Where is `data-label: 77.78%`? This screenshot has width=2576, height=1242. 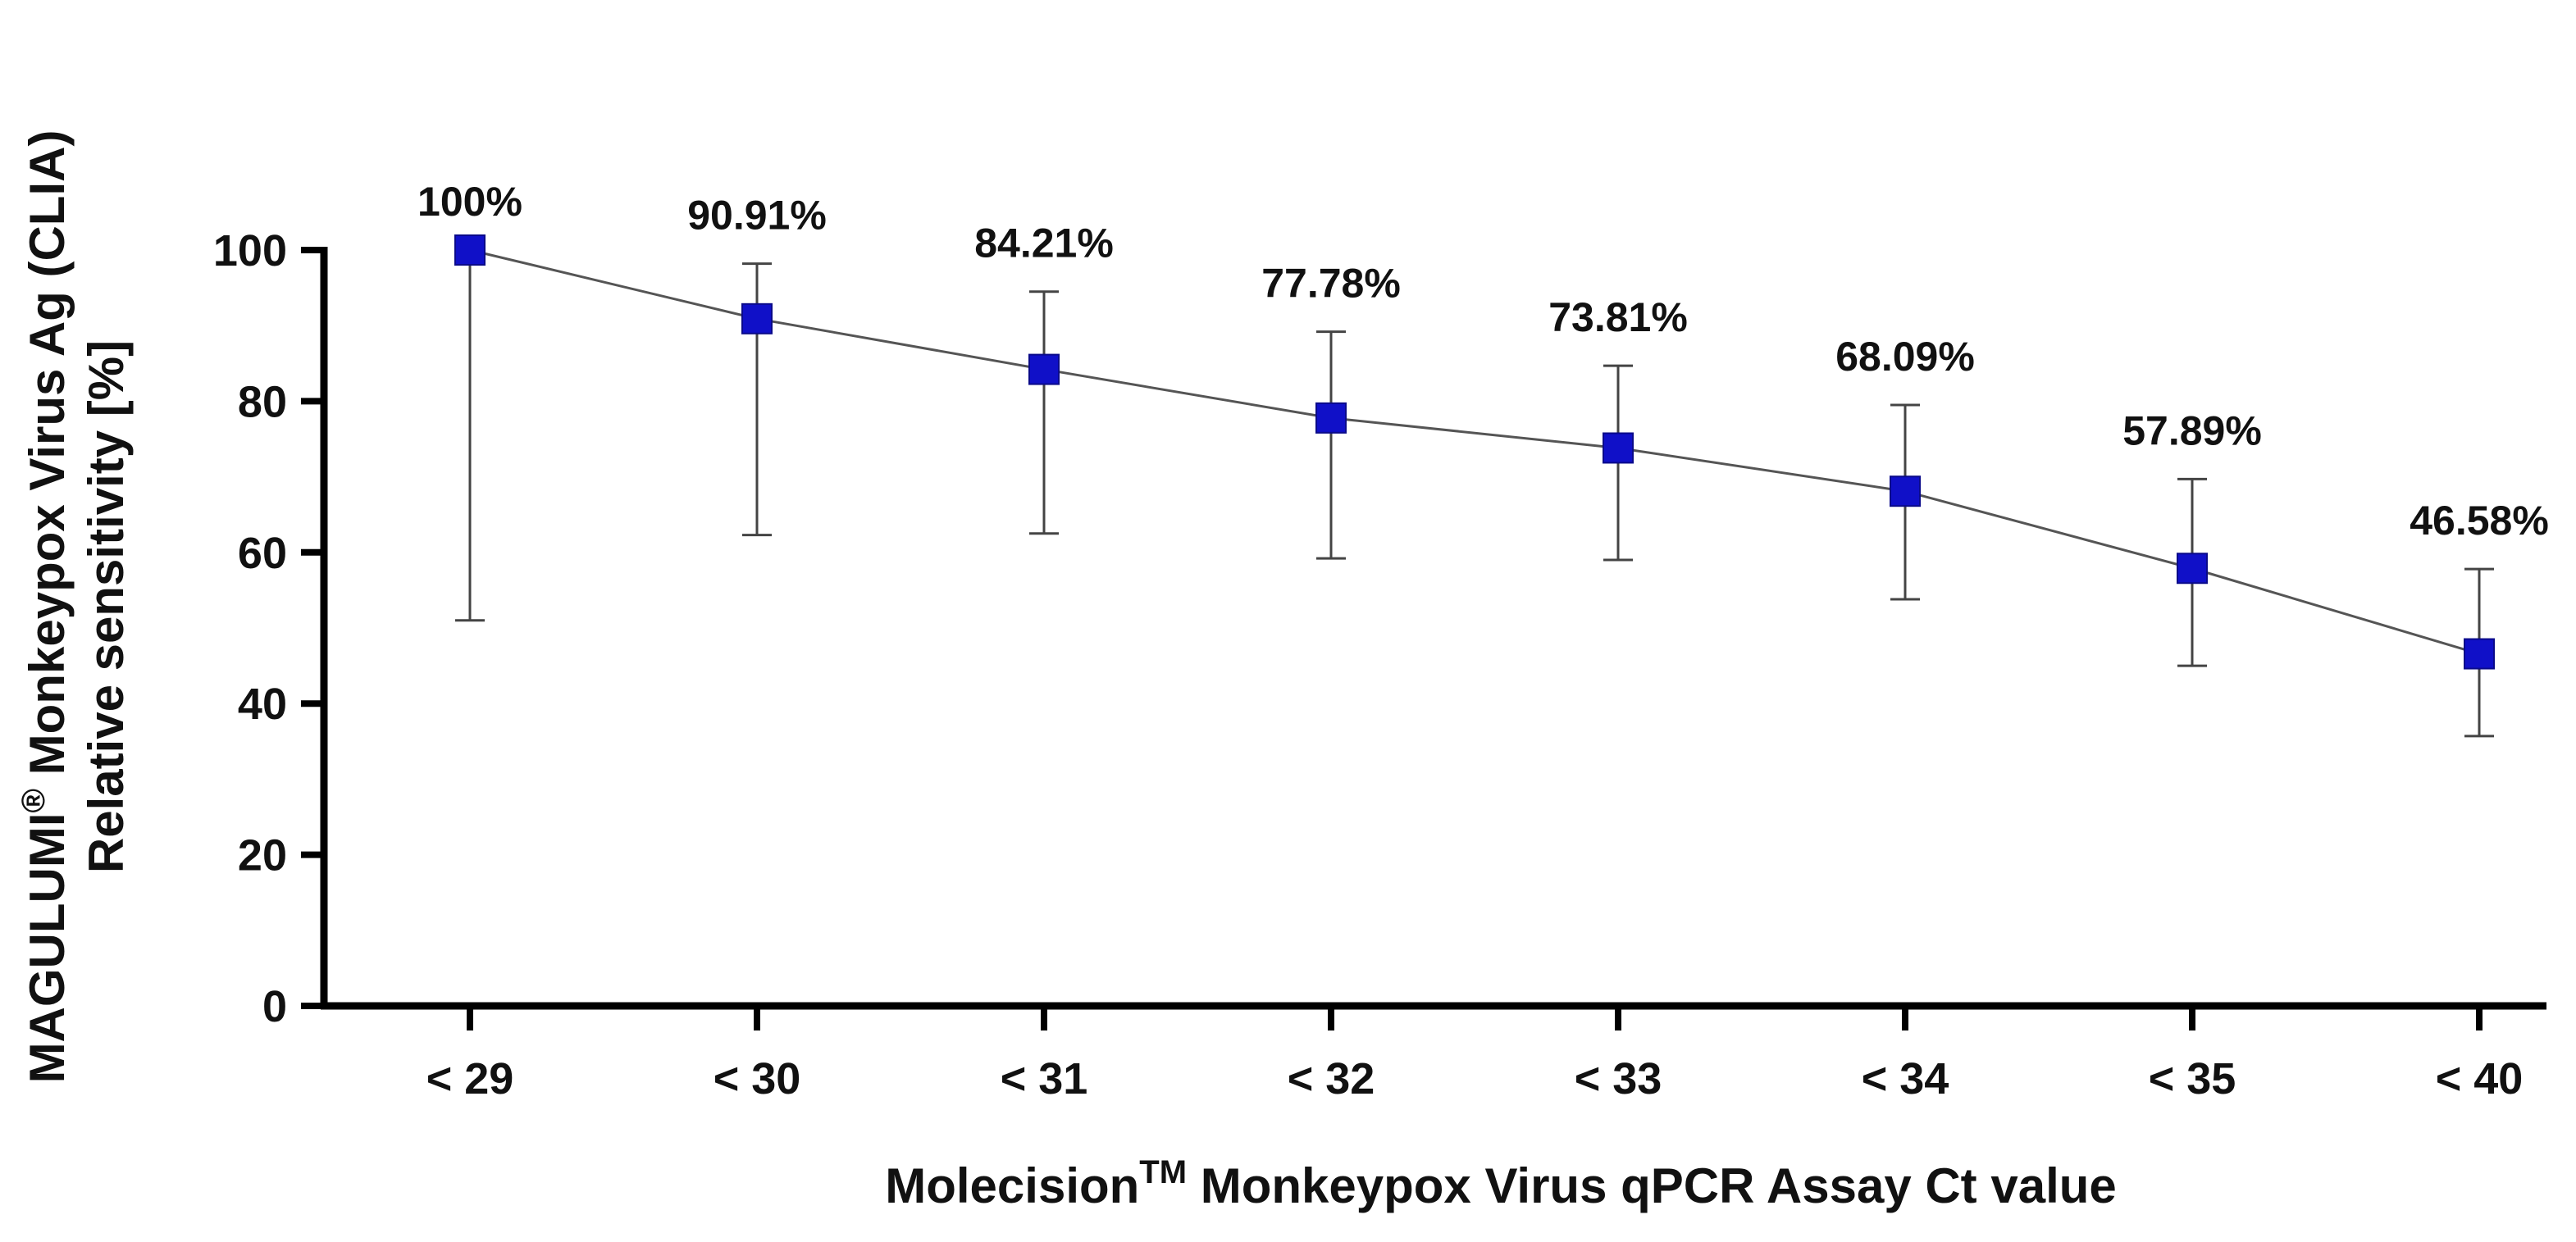 data-label: 77.78% is located at coordinates (1331, 284).